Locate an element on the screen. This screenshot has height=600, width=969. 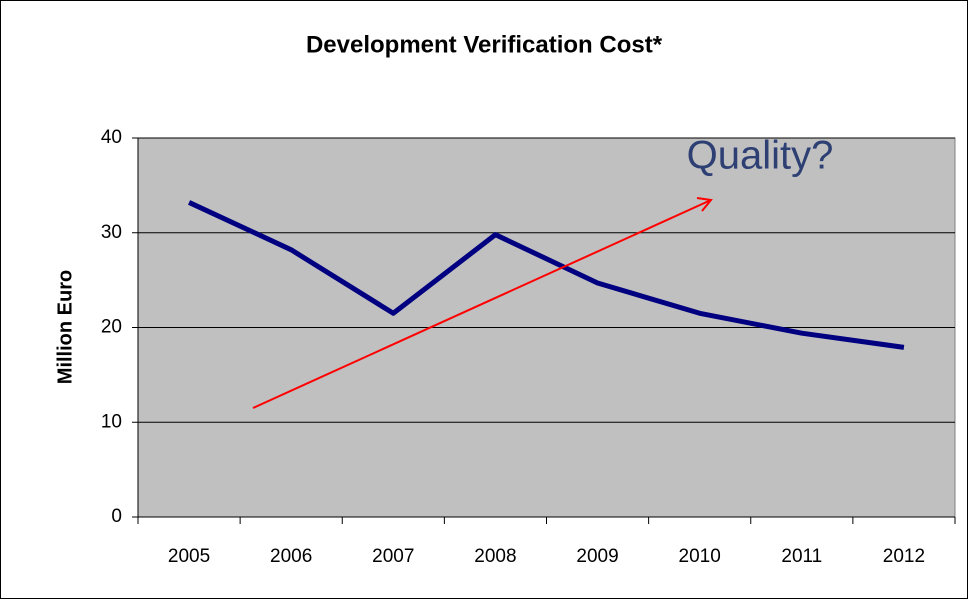
y-tick-label: 0 is located at coordinates (116, 516).